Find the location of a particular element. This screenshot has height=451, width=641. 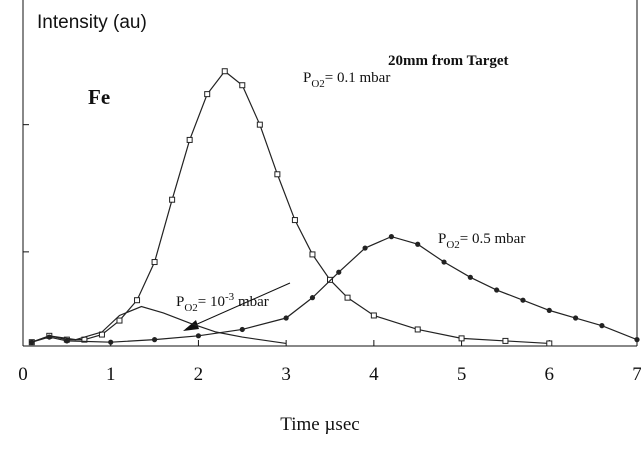

x-tick-label: 2 is located at coordinates (199, 374).